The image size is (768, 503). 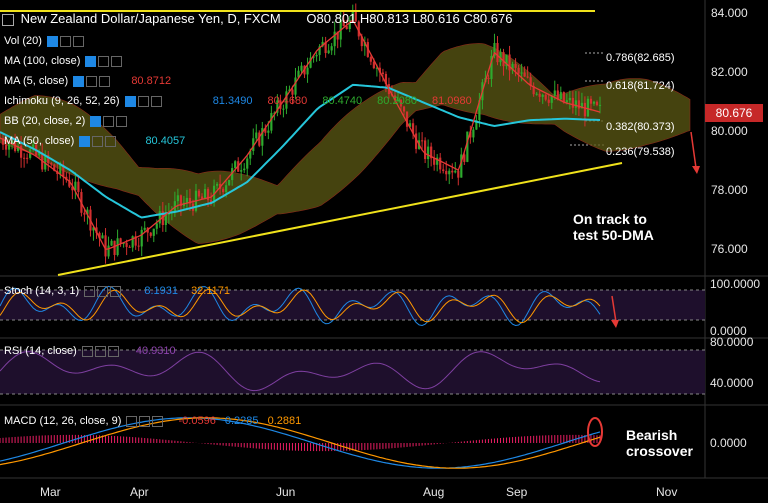 What do you see at coordinates (734, 113) in the screenshot?
I see `last-price-tag: 80.676` at bounding box center [734, 113].